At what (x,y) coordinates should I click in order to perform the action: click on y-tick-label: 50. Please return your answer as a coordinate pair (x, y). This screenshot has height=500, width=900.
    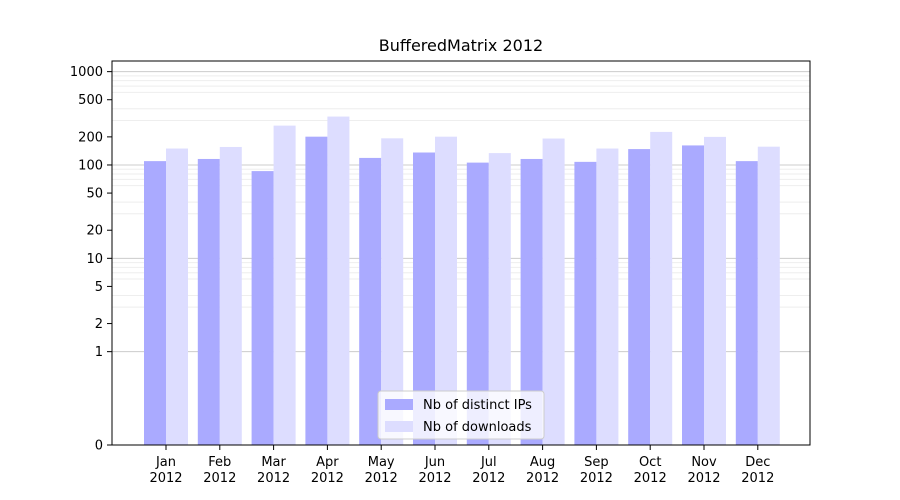
    Looking at the image, I should click on (94, 194).